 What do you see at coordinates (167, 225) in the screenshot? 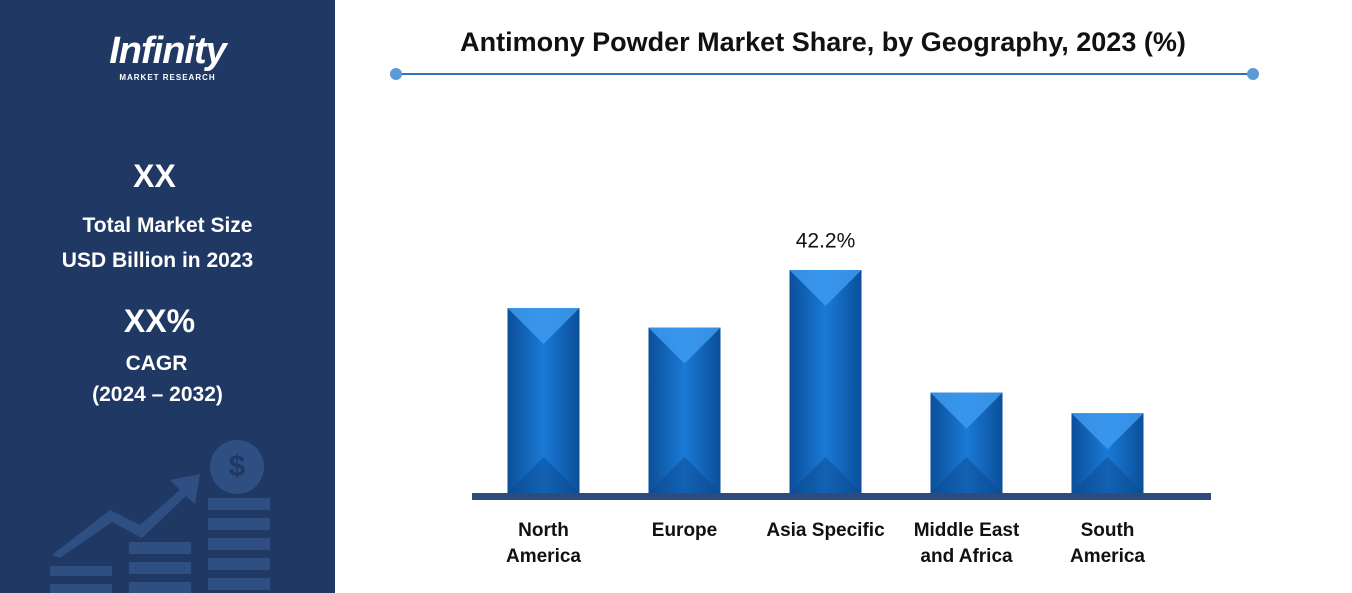
I see `market-size-label: Total Market Size` at bounding box center [167, 225].